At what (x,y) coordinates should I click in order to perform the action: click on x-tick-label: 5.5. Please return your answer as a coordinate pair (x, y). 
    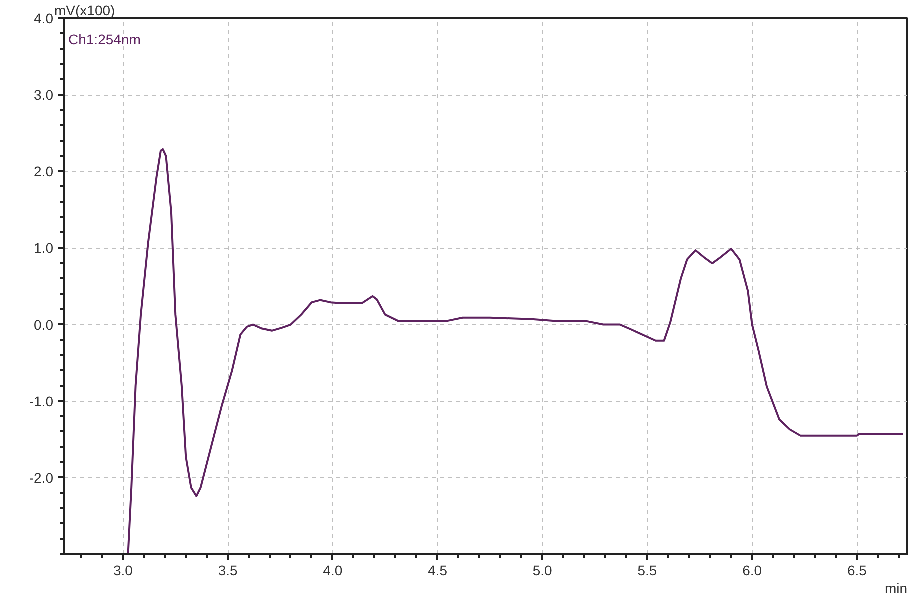
    Looking at the image, I should click on (648, 570).